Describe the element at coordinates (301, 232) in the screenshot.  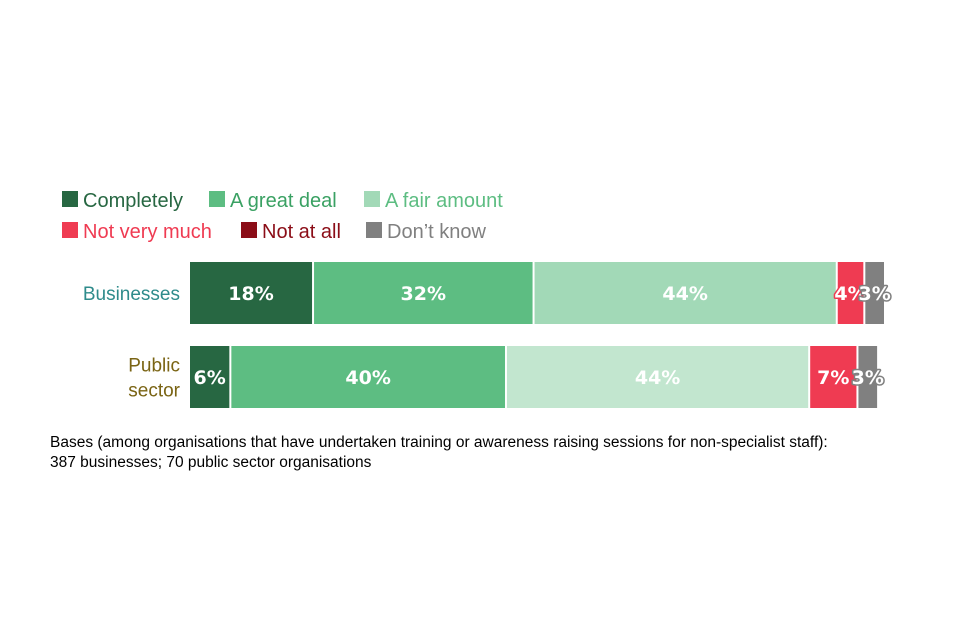
I see `legend-label: Not at all` at that location.